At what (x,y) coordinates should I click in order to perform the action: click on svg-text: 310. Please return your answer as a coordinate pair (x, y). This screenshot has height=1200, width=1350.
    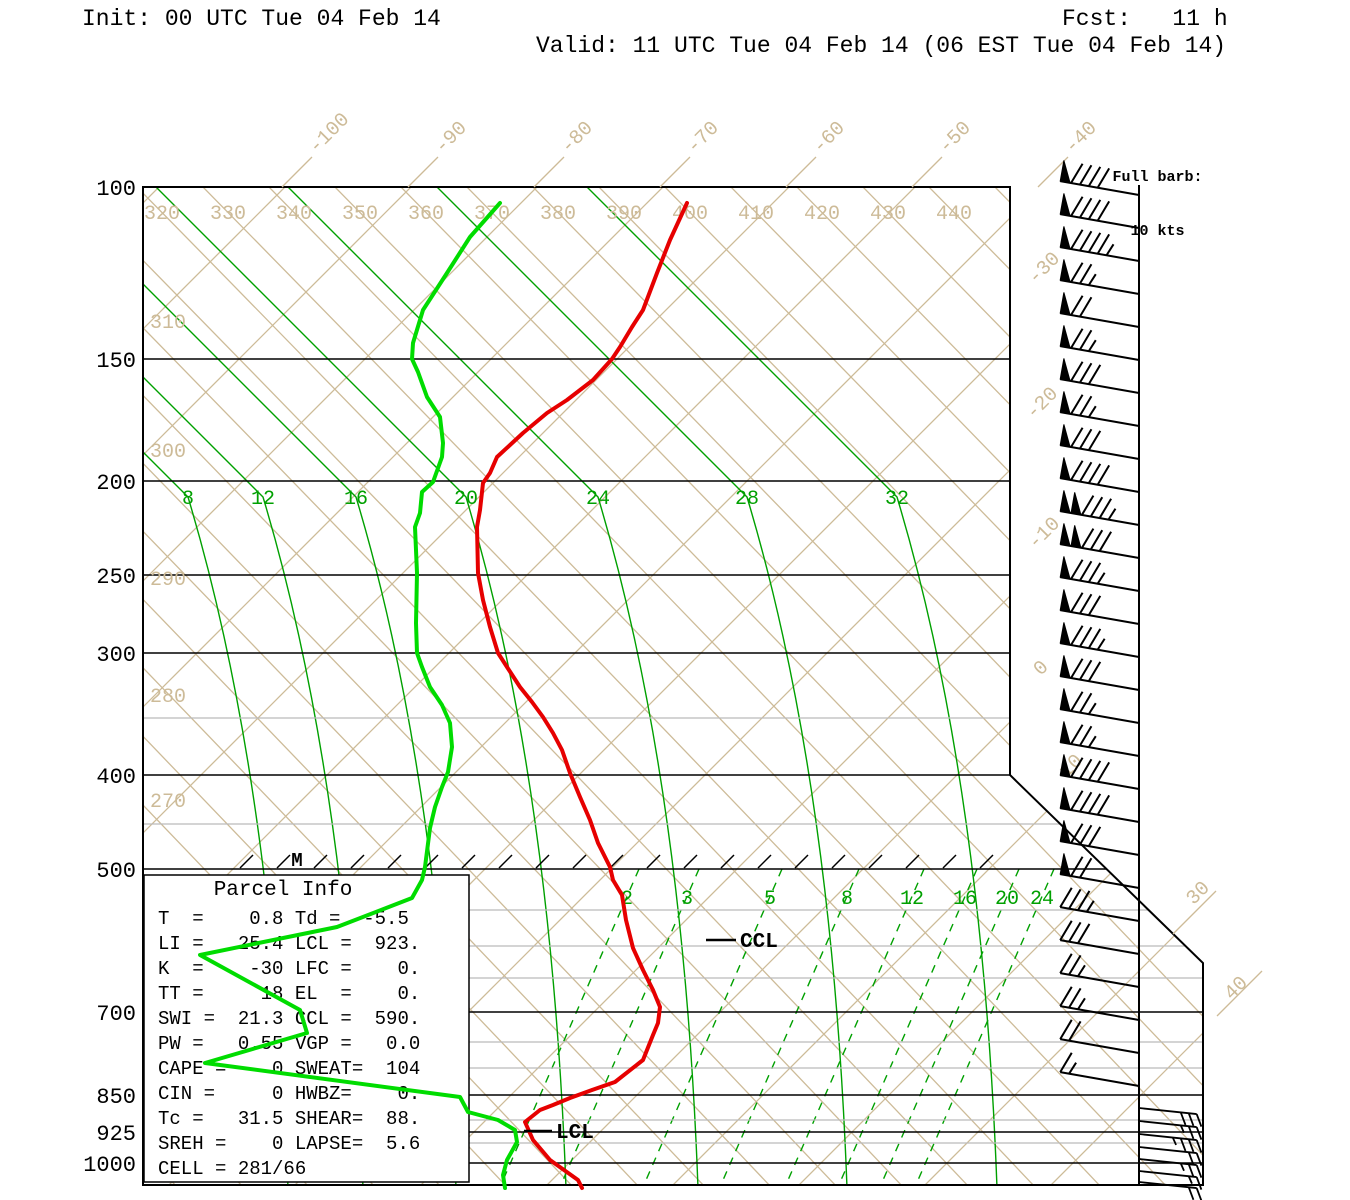
    Looking at the image, I should click on (168, 323).